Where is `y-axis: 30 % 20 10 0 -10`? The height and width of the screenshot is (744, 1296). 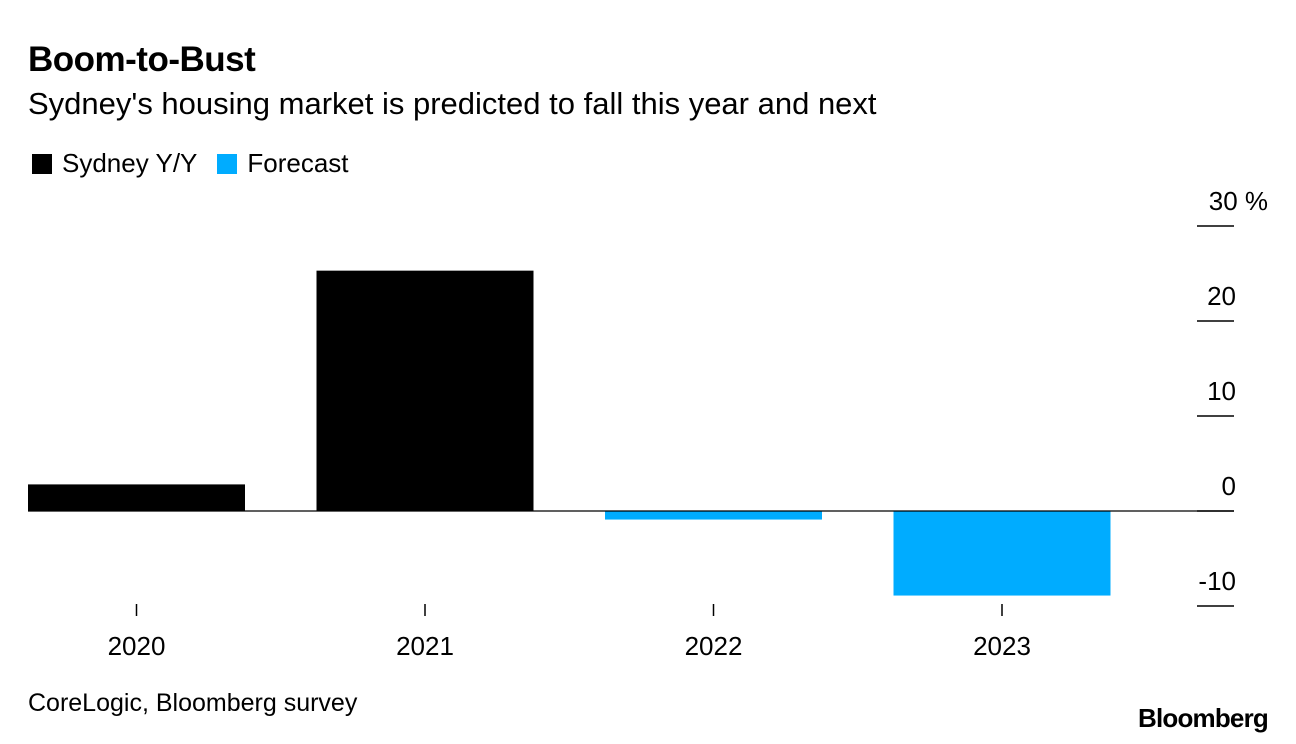 y-axis: 30 % 20 10 0 -10 is located at coordinates (1232, 396).